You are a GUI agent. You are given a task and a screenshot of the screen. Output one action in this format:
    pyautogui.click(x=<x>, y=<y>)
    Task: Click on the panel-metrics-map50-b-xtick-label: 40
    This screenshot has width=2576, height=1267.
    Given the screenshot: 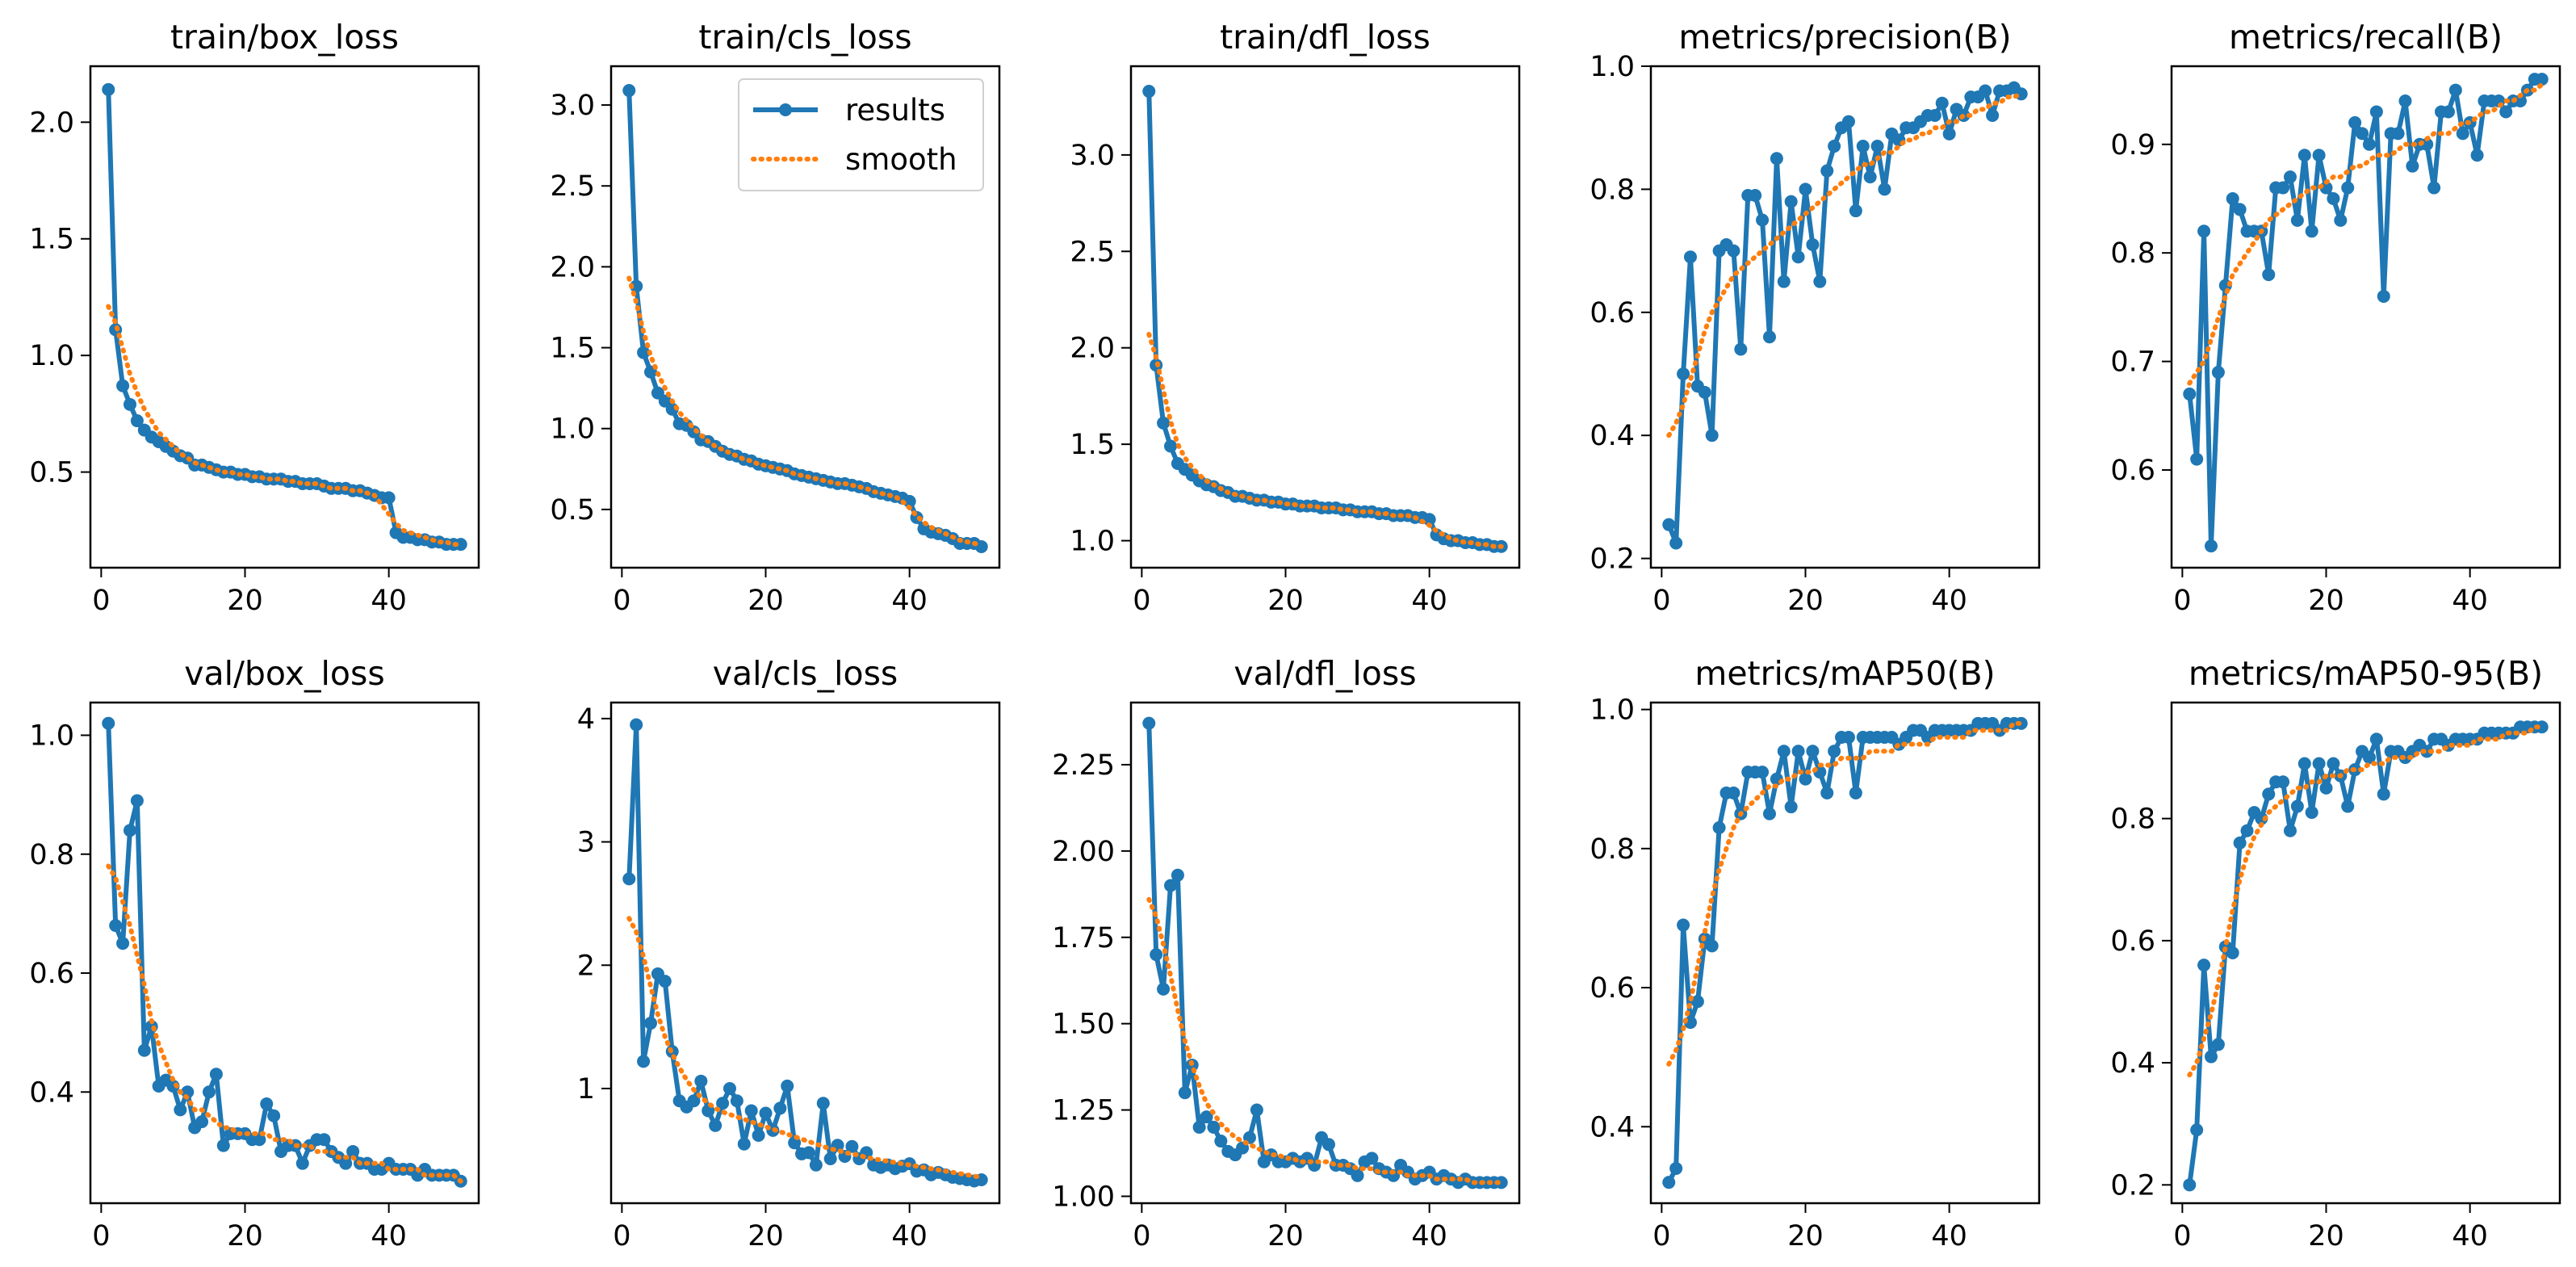 What is the action you would take?
    pyautogui.click(x=1949, y=1236)
    